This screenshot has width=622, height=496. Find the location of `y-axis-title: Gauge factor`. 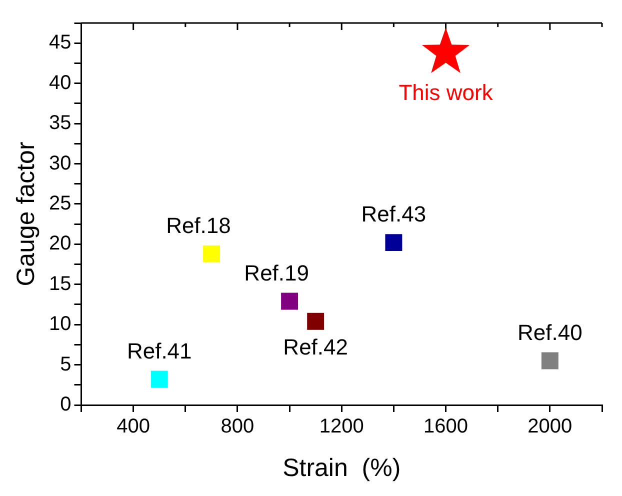

y-axis-title: Gauge factor is located at coordinates (26, 214).